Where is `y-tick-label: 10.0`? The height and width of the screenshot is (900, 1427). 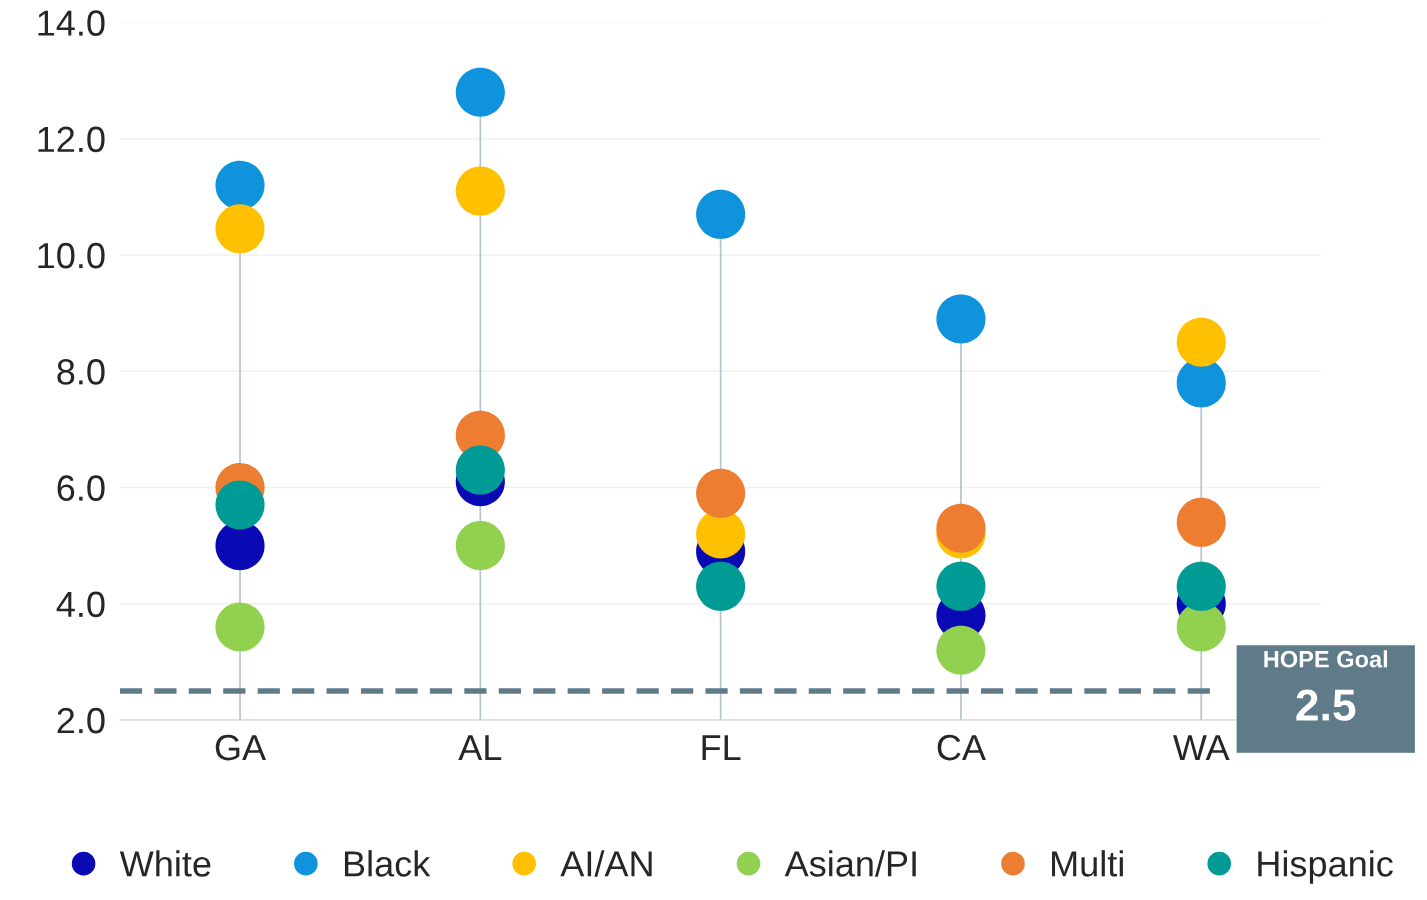
y-tick-label: 10.0 is located at coordinates (71, 255).